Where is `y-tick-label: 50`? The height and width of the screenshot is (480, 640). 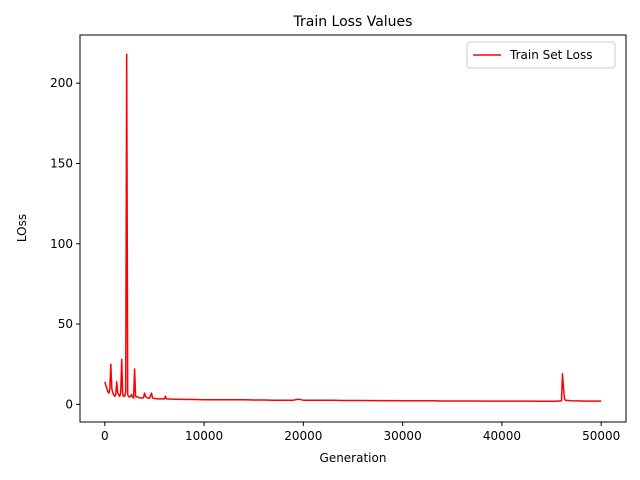 y-tick-label: 50 is located at coordinates (65, 324).